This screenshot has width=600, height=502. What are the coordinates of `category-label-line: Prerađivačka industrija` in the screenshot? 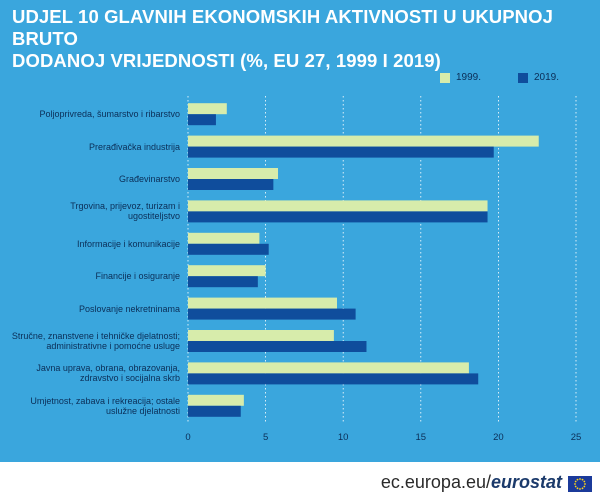 It's located at (134, 146).